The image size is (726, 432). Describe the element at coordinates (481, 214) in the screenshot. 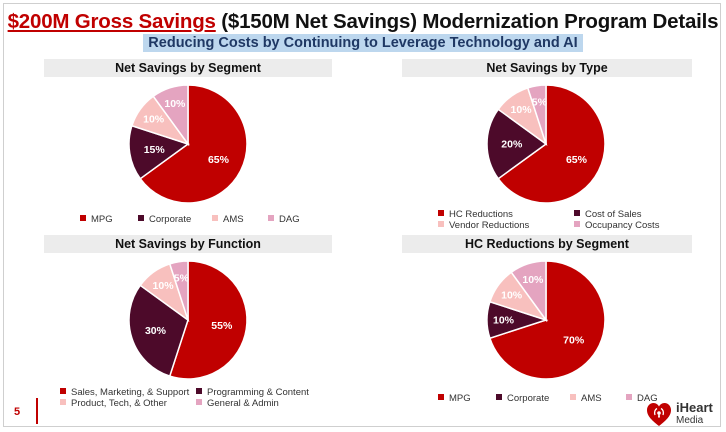

I see `legend-label: HC Reductions` at that location.